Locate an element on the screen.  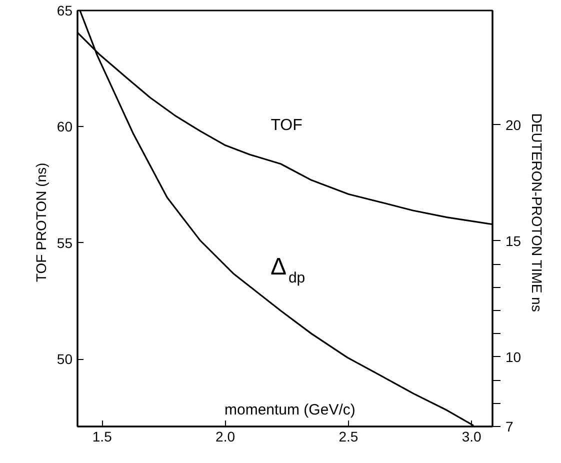
x-axis-title: momentum (GeV/c) is located at coordinates (290, 410).